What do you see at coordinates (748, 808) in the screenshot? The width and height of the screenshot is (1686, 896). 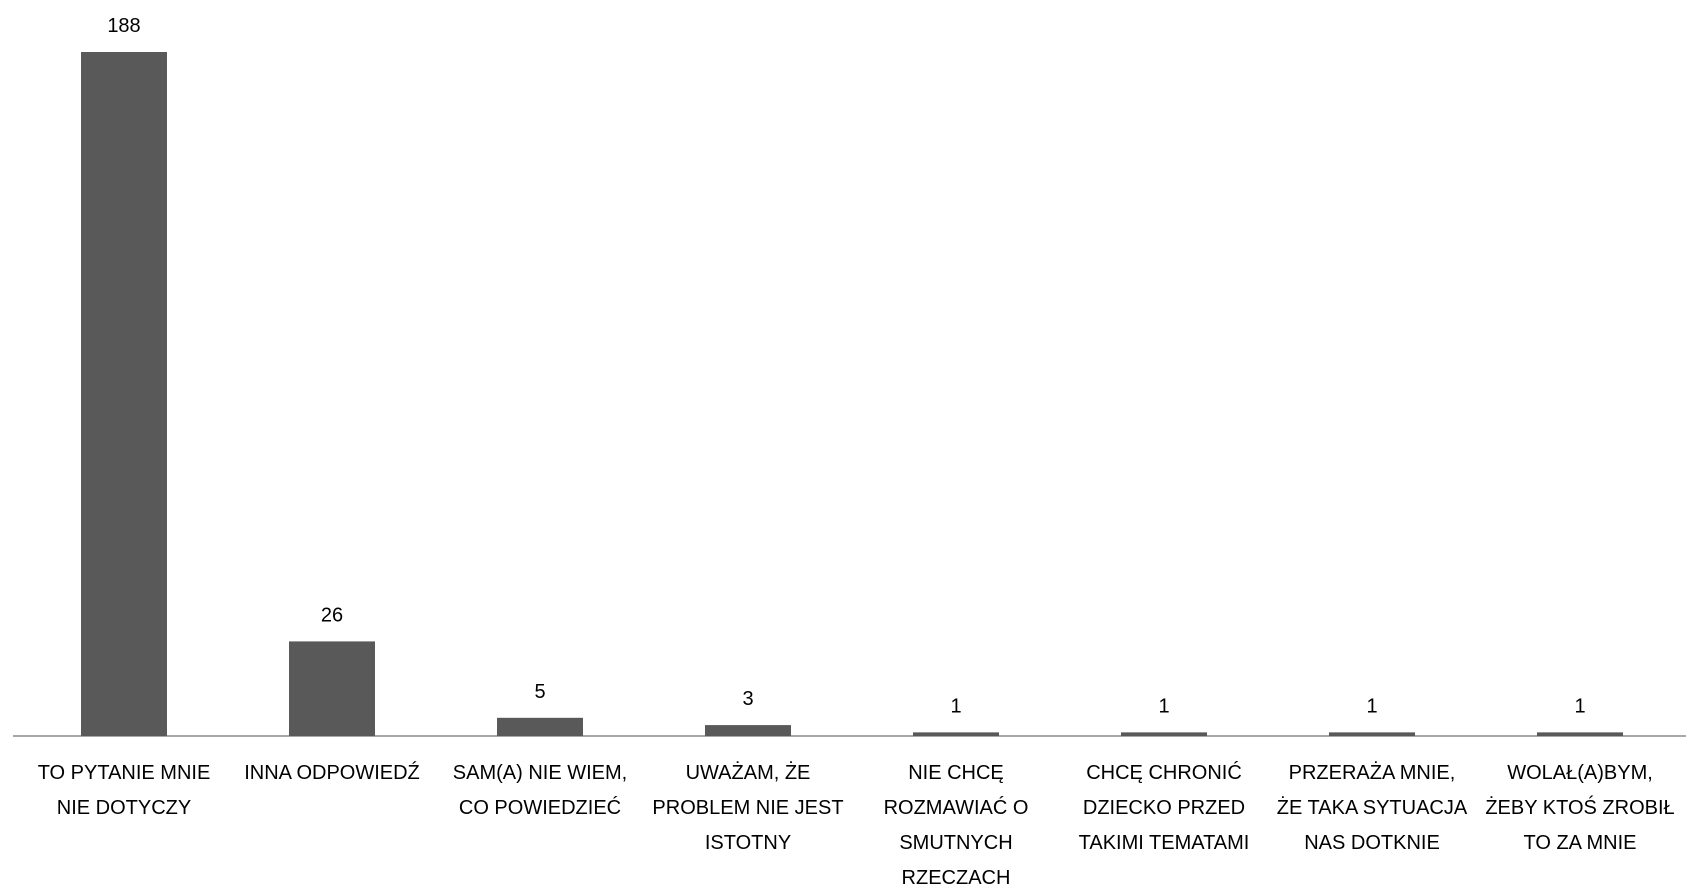 I see `x-tick-label: UWAŻAM, ŻE PROBLEM NIE JEST ISTOTNY` at bounding box center [748, 808].